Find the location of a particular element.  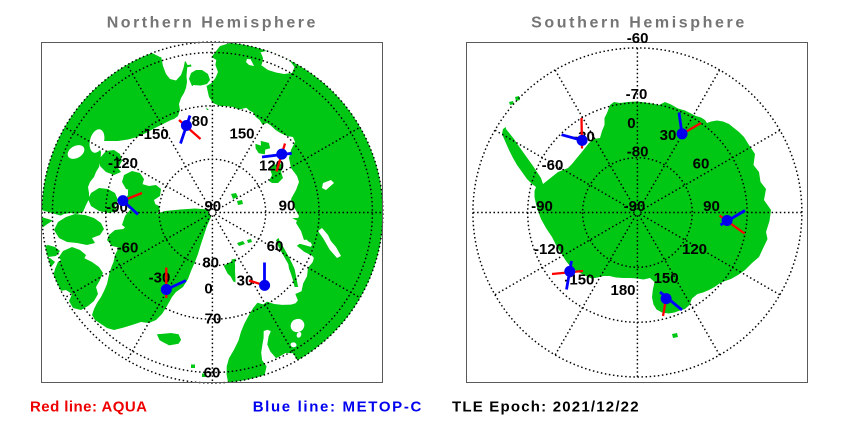

svg-text: 180 is located at coordinates (622, 290).